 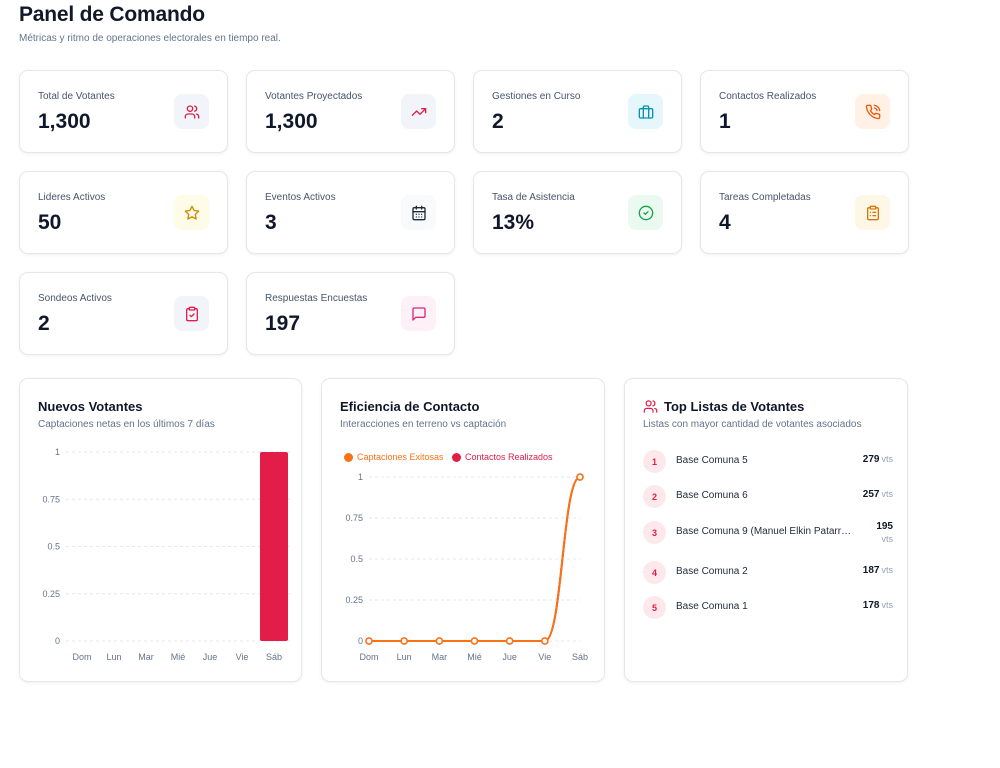 I want to click on y-tick-label: 0.75, so click(x=354, y=518).